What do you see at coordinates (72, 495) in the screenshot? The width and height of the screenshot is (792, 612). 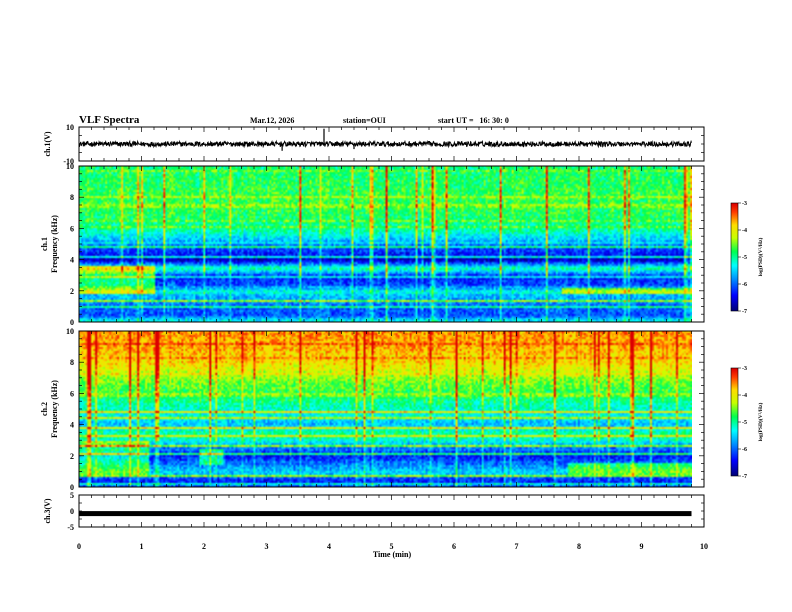 I see `ch3-ytick-label: 5` at bounding box center [72, 495].